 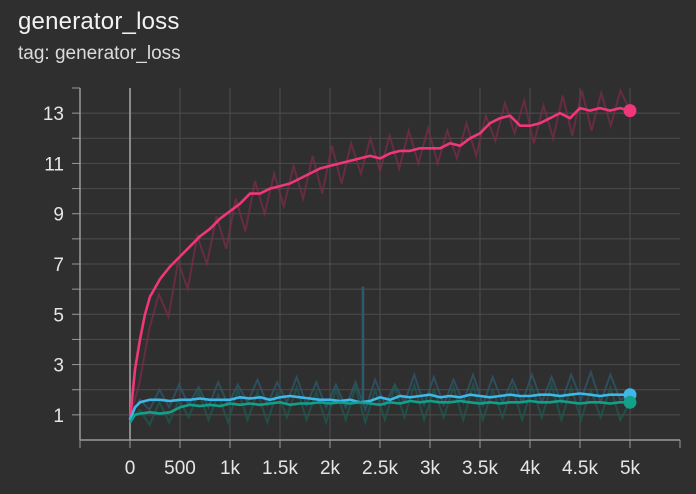 I want to click on y-tick-label: 5, so click(x=58, y=315).